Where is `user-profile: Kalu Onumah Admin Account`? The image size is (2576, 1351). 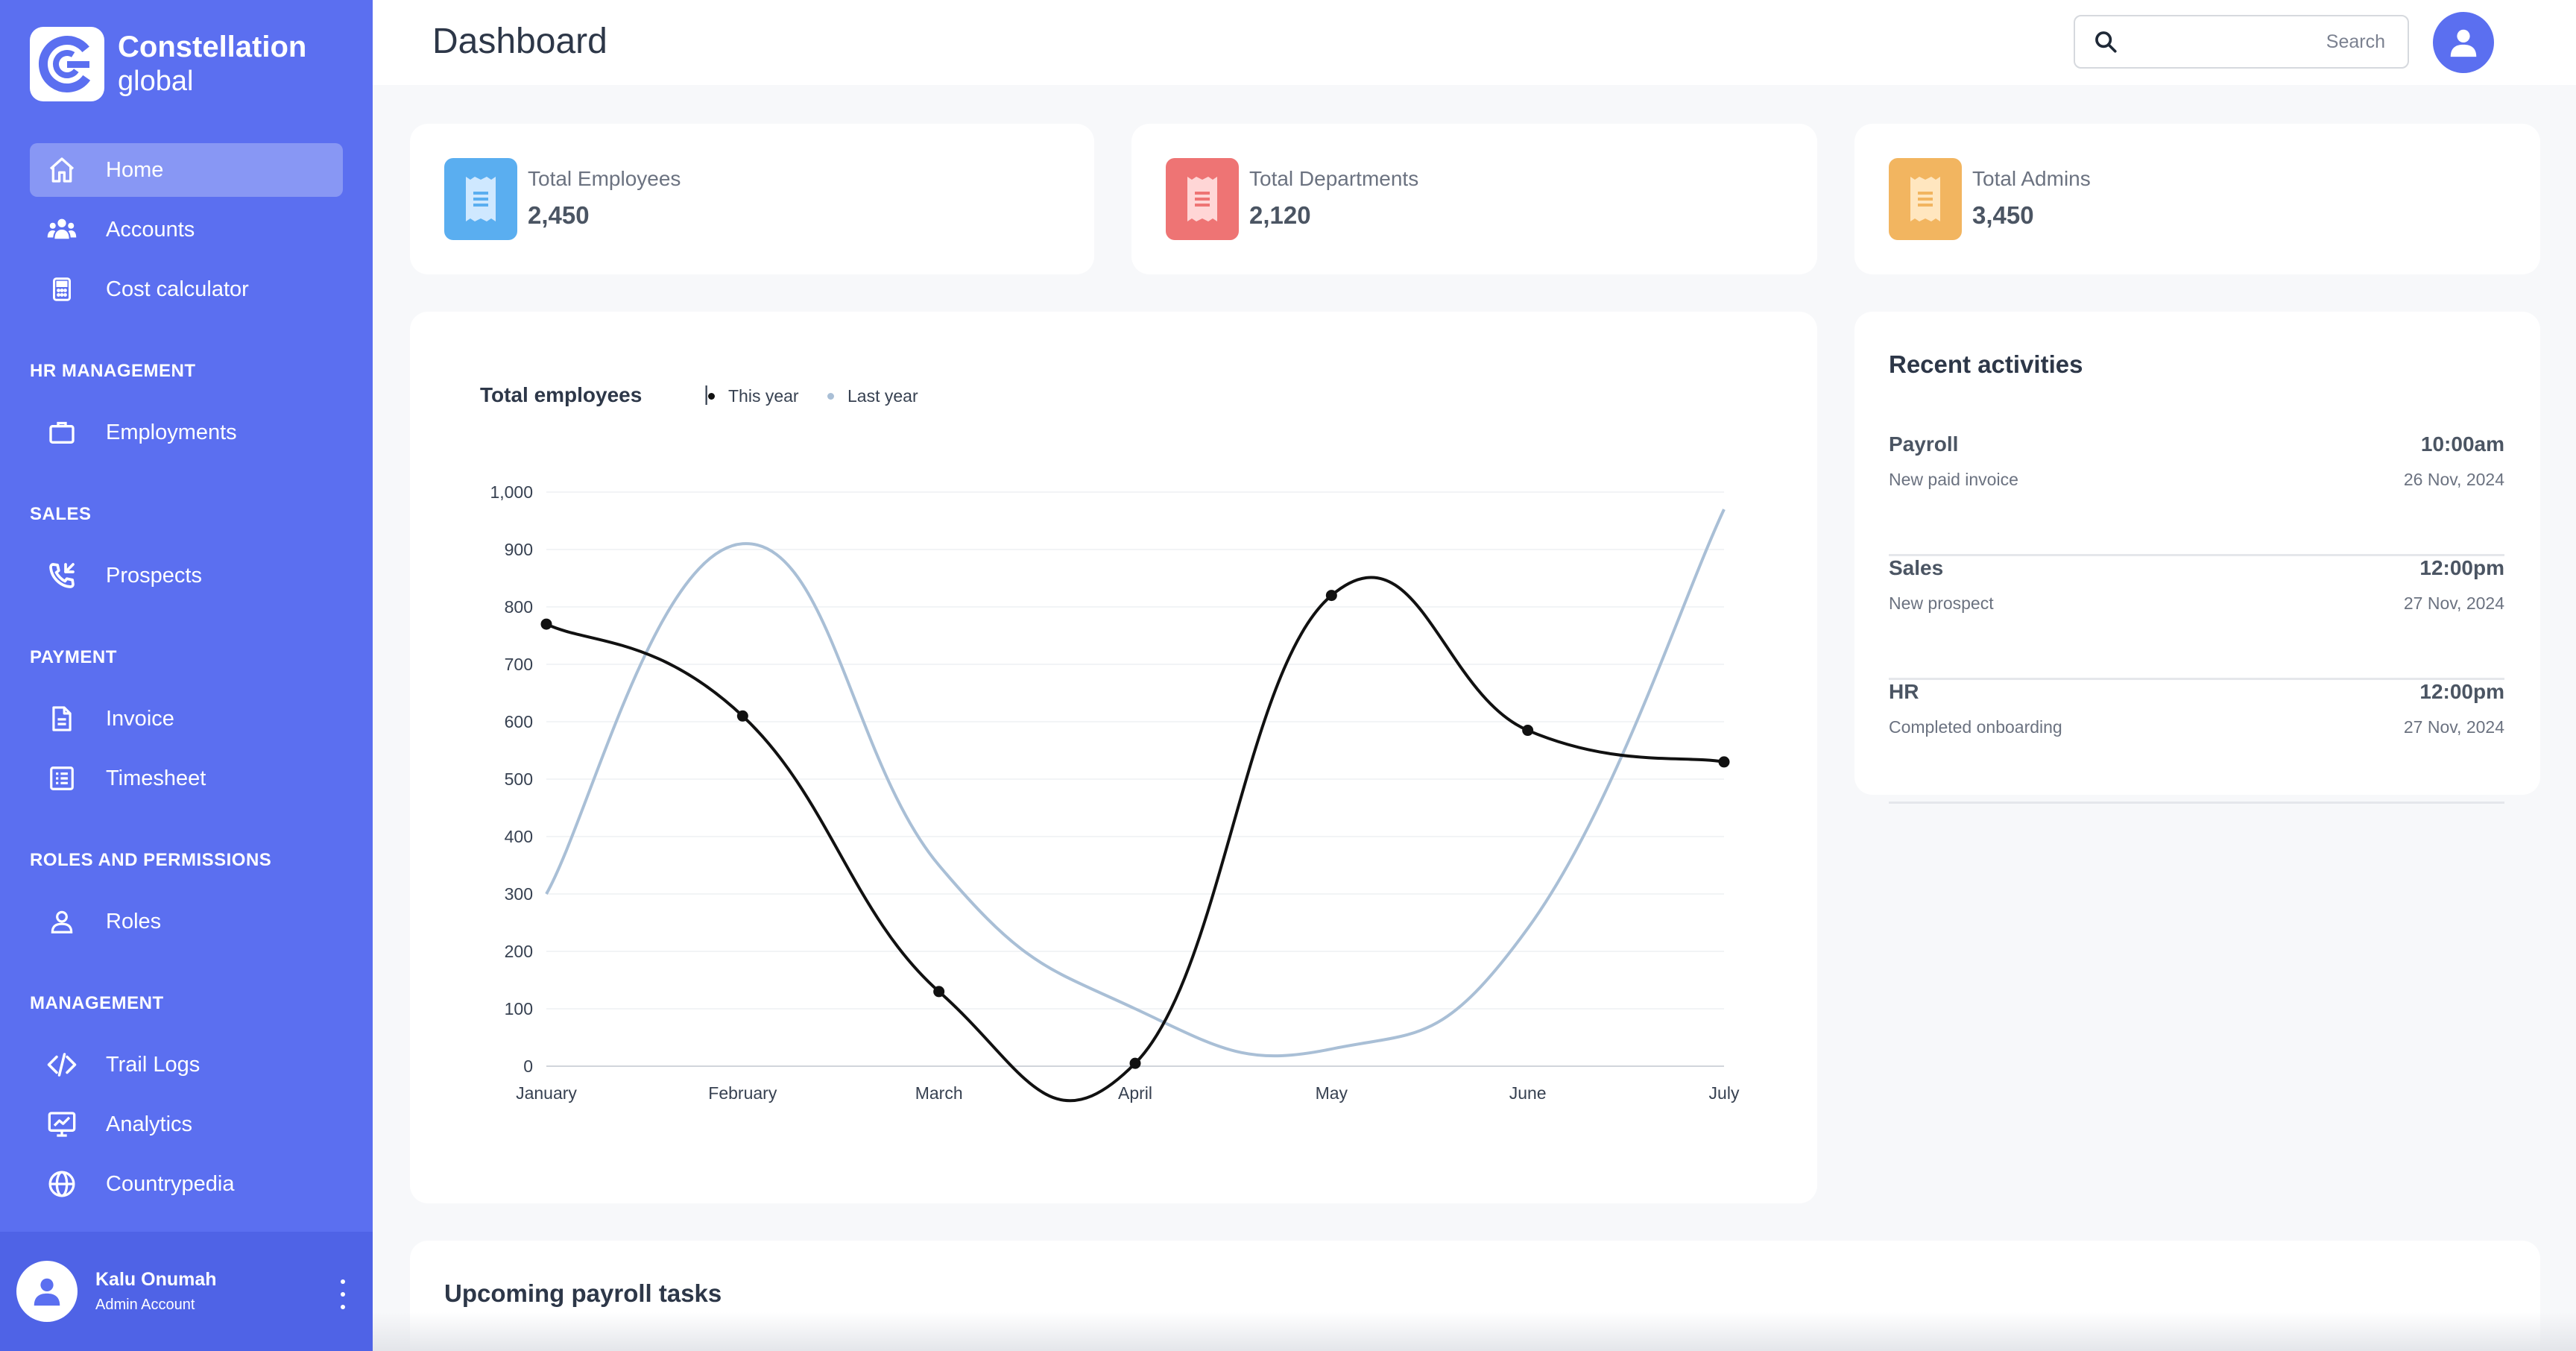 user-profile: Kalu Onumah Admin Account is located at coordinates (187, 1291).